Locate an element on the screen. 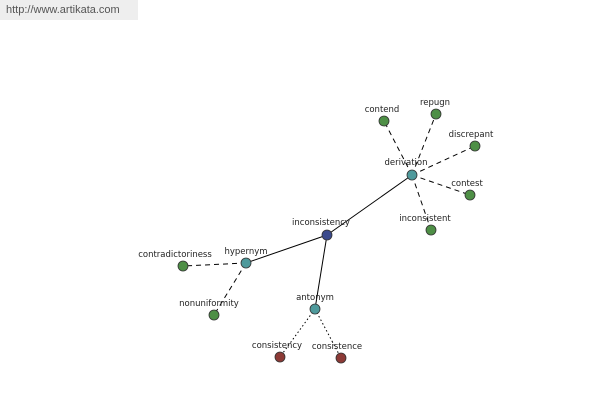 This screenshot has width=600, height=400. node-label: inconsistency is located at coordinates (321, 223).